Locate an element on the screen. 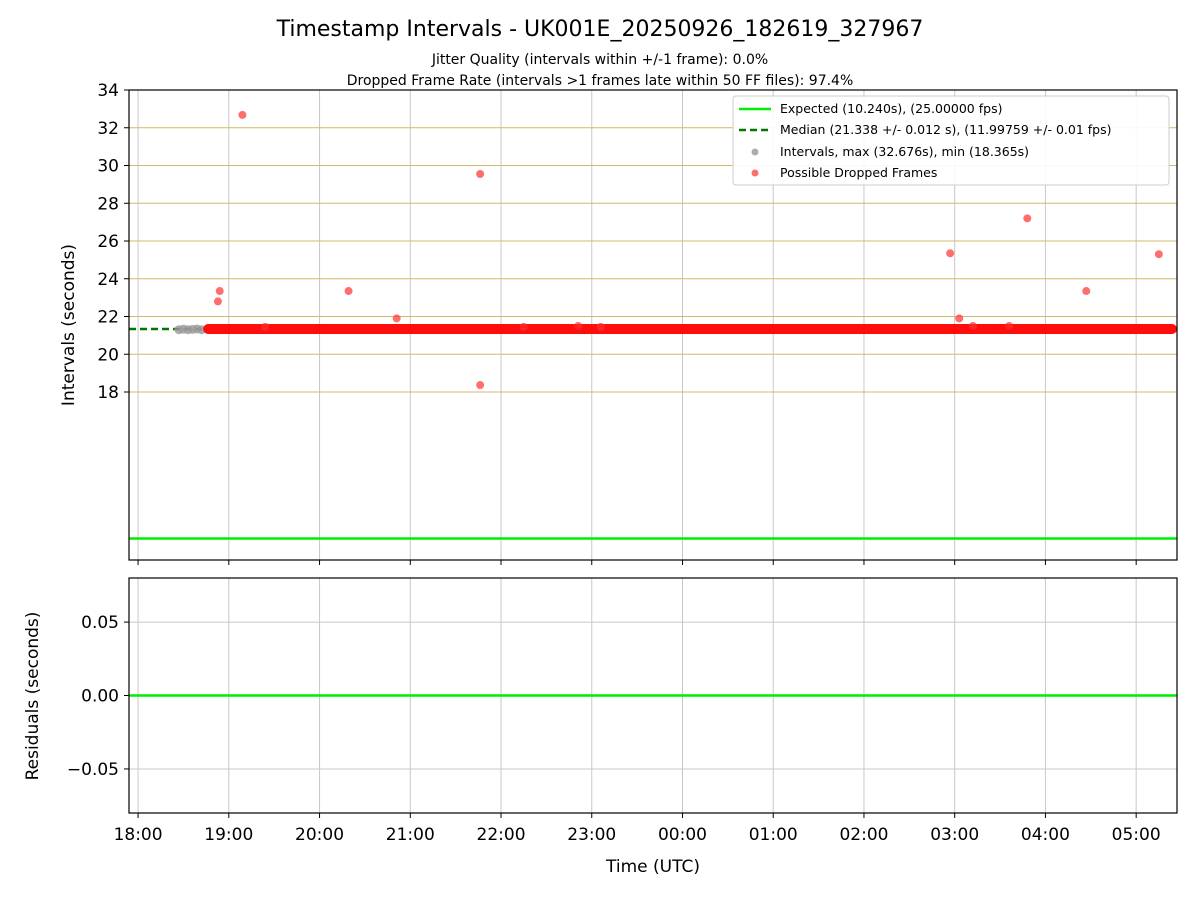  top-y-tick-label: 22 is located at coordinates (108, 318).